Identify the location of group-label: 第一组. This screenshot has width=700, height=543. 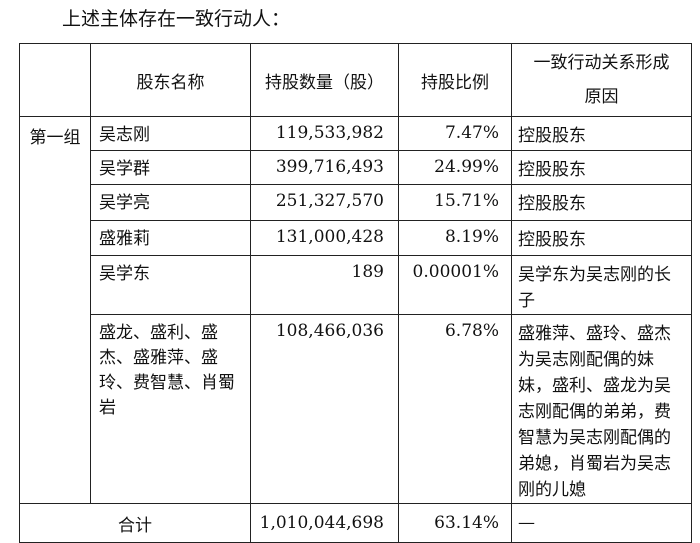
(55, 310).